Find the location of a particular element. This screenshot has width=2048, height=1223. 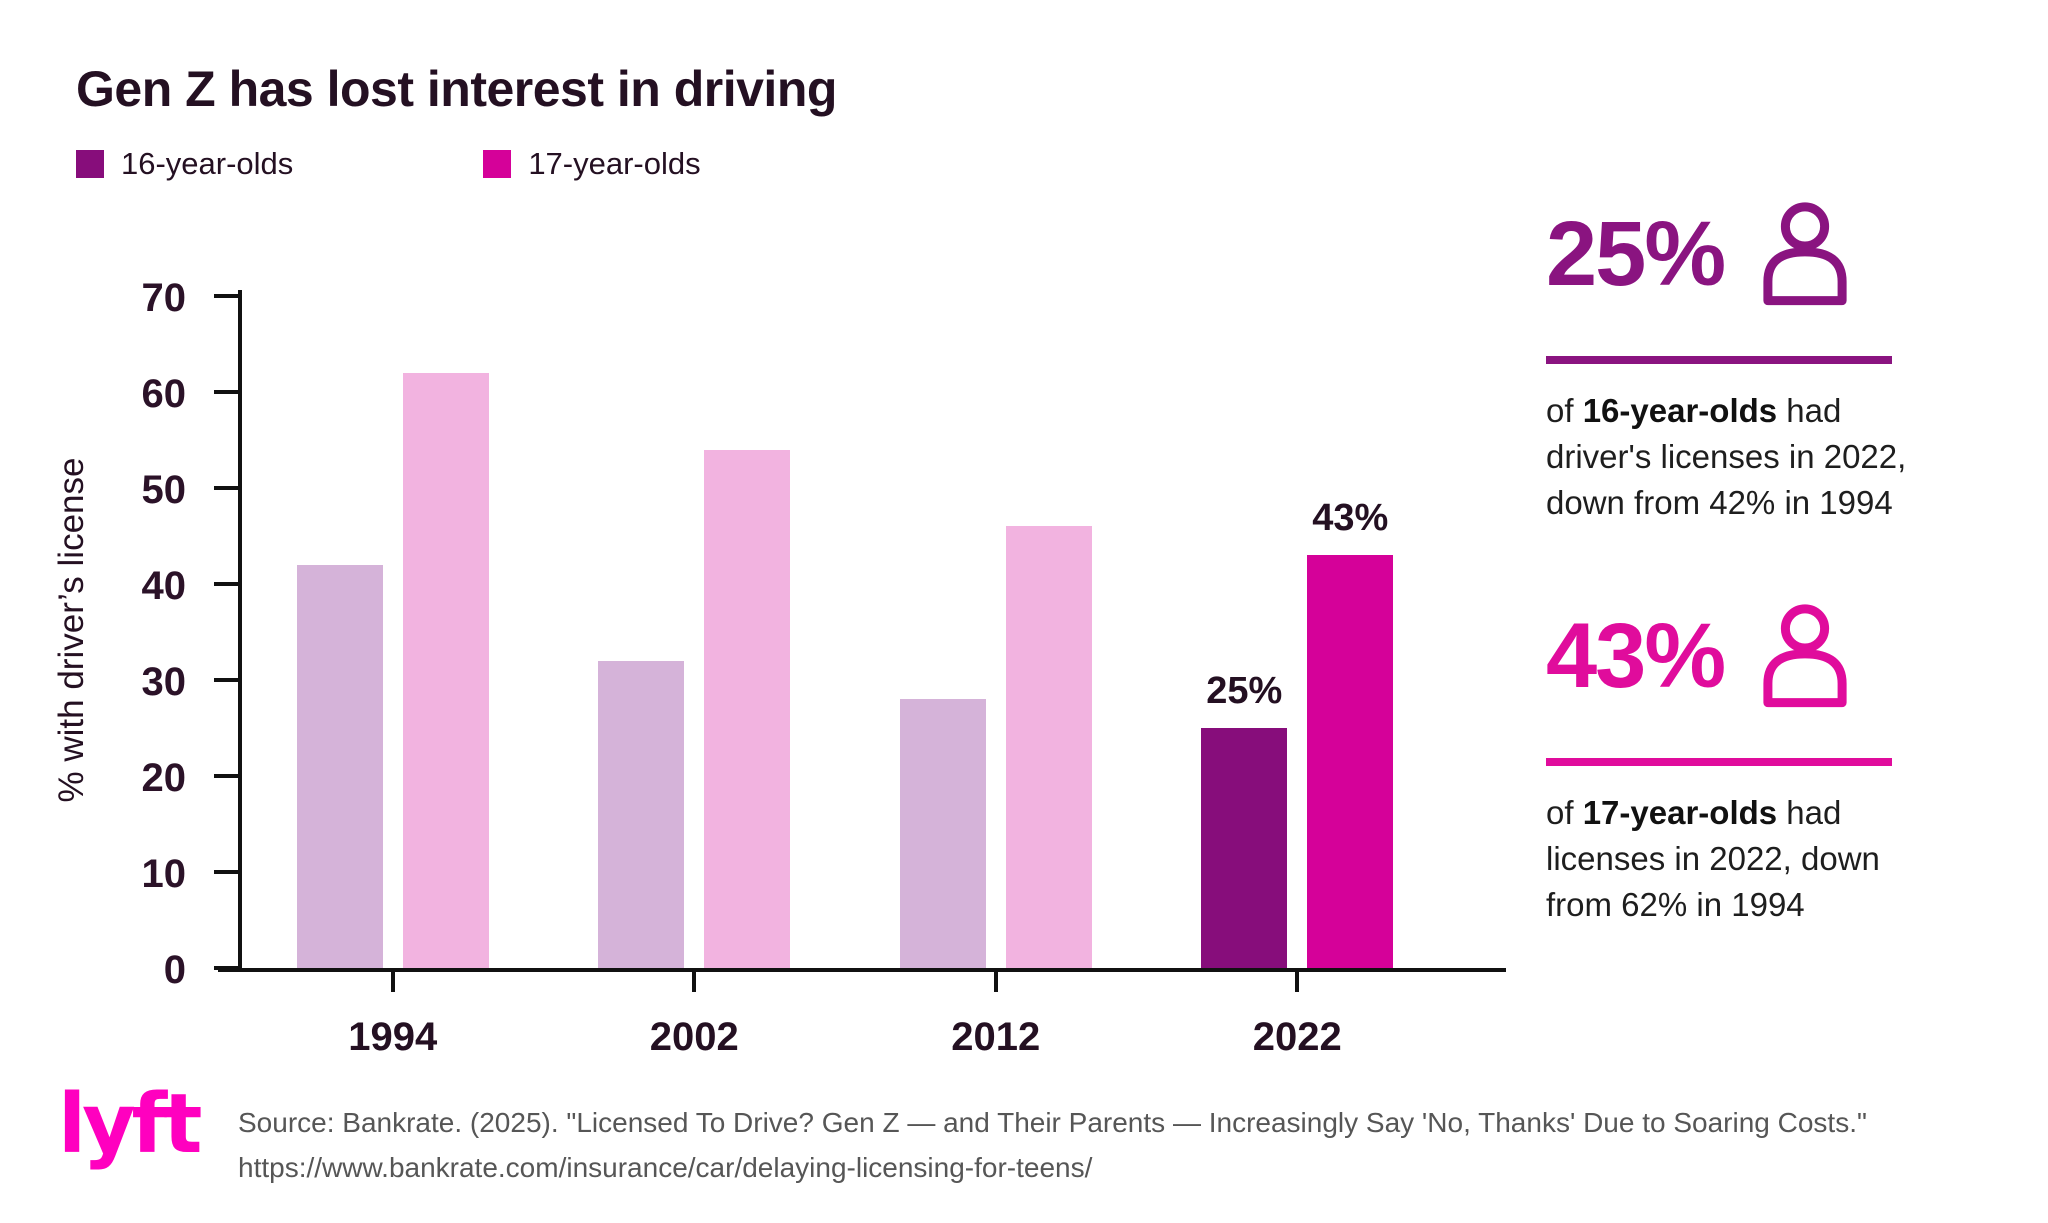

legend-item-17-year-olds: 17-year-olds is located at coordinates (592, 164).